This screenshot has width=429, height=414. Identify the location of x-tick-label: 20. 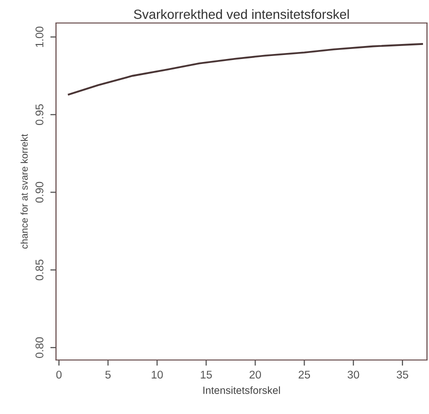
(255, 374).